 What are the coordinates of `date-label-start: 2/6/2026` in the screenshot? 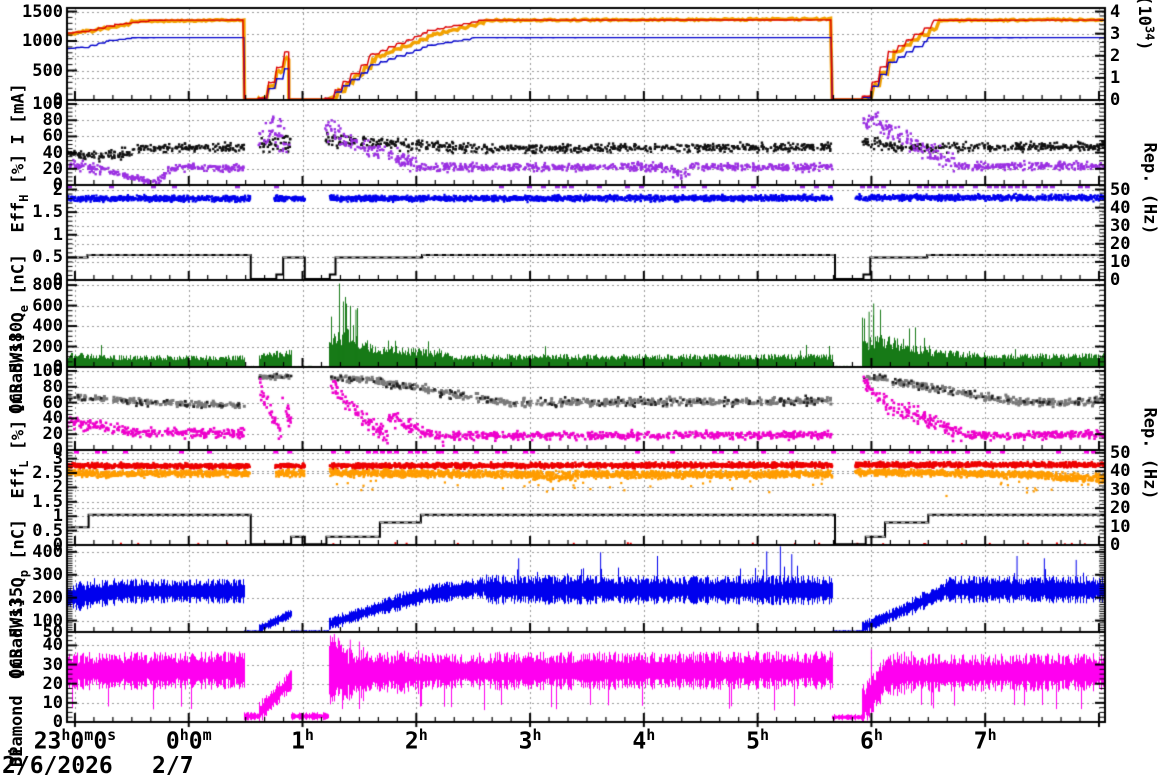 It's located at (57, 766).